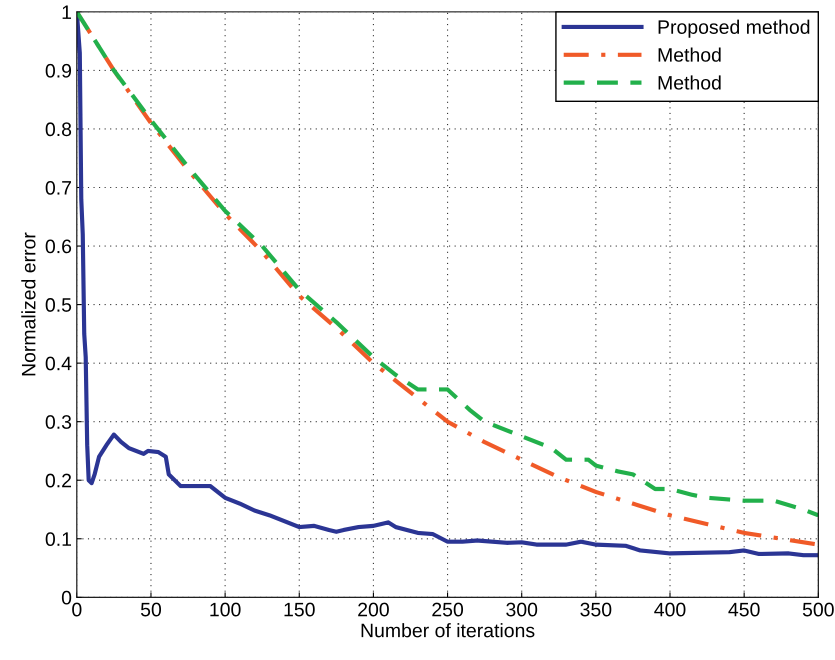 This screenshot has width=835, height=660. Describe the element at coordinates (59, 305) in the screenshot. I see `y-tick-label: 0.5` at that location.